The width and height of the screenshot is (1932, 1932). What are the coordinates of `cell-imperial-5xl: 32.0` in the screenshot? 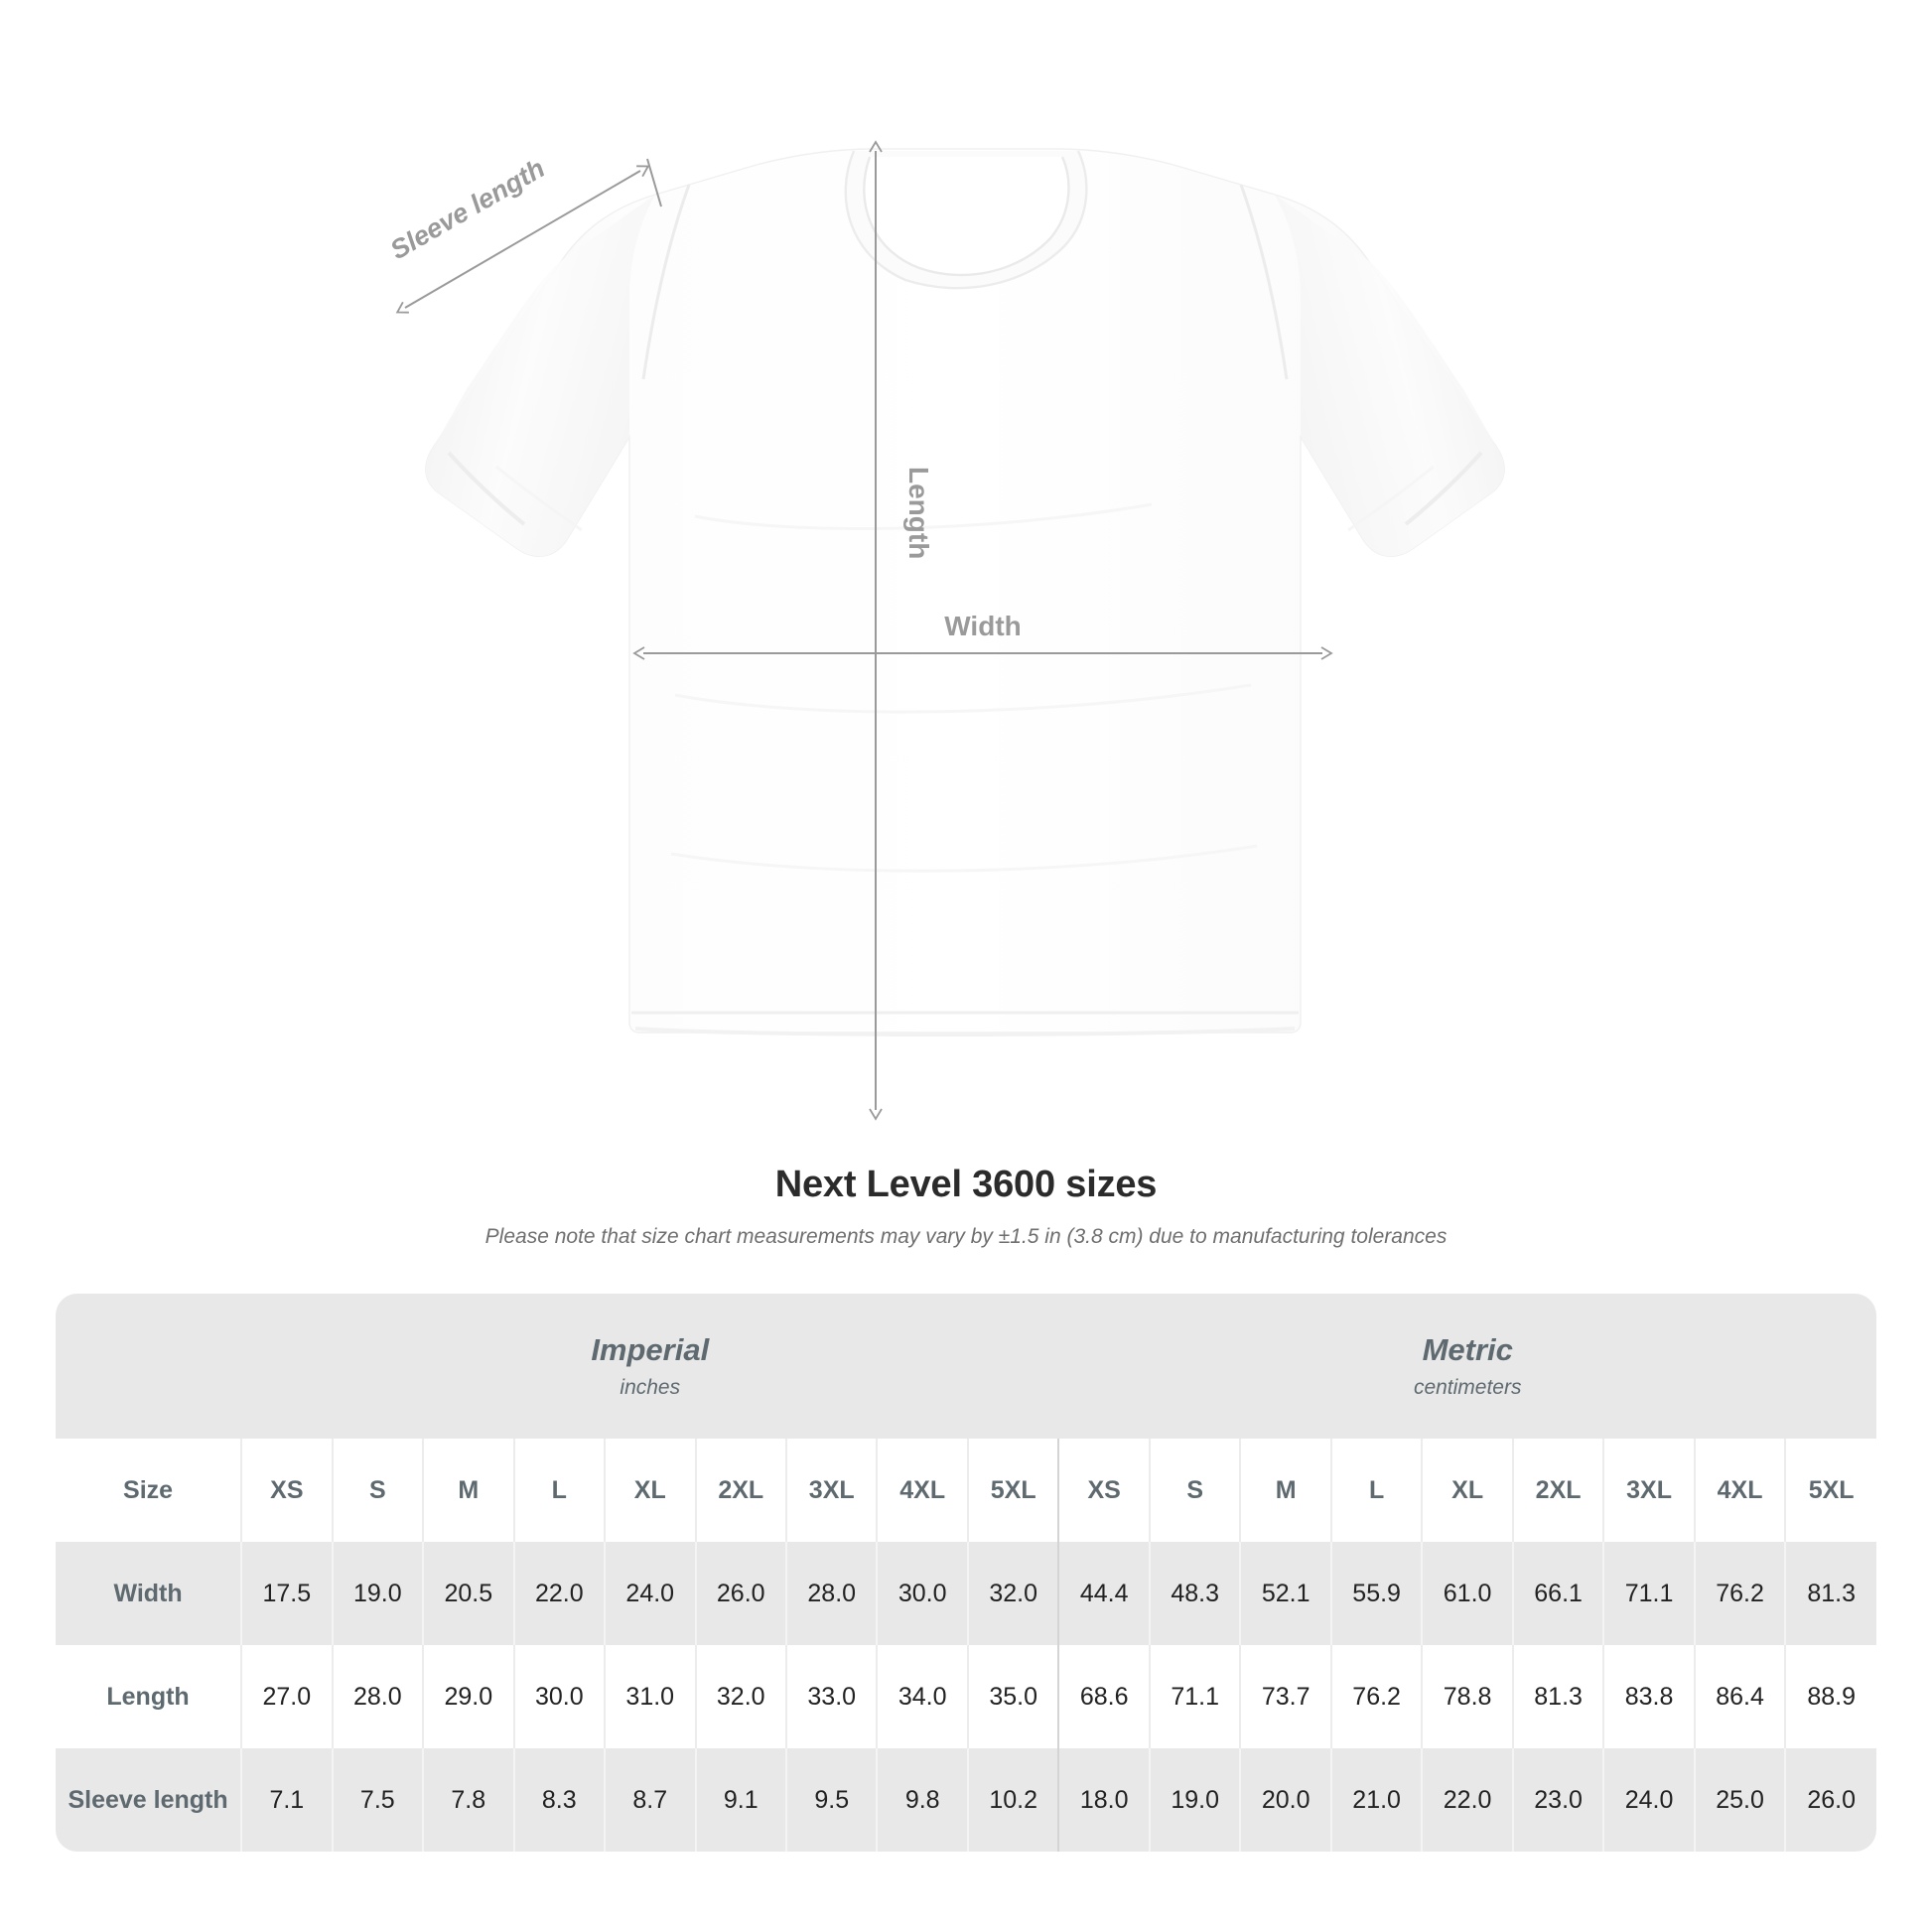 It's located at (1012, 1594).